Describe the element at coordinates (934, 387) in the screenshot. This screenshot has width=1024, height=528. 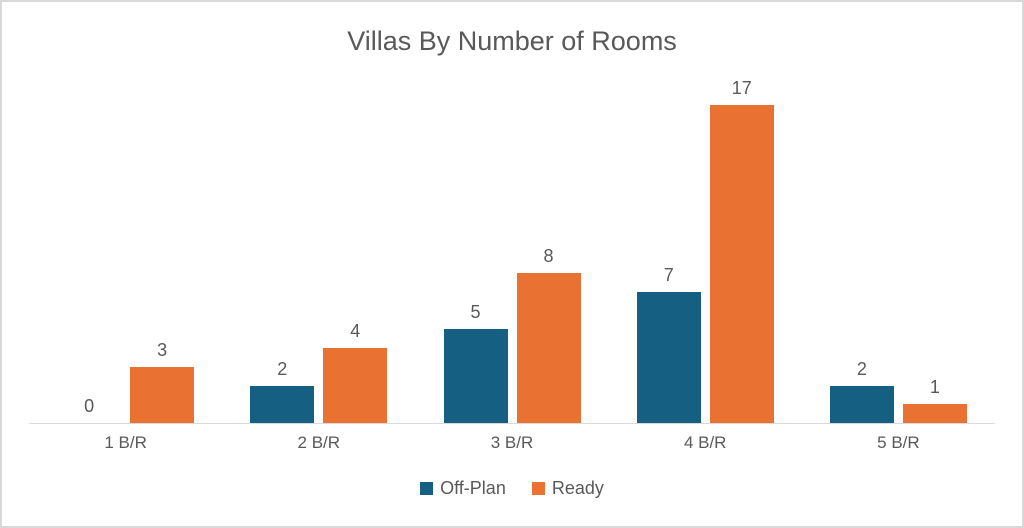
I see `data-label-ready-5-b-r: 1` at that location.